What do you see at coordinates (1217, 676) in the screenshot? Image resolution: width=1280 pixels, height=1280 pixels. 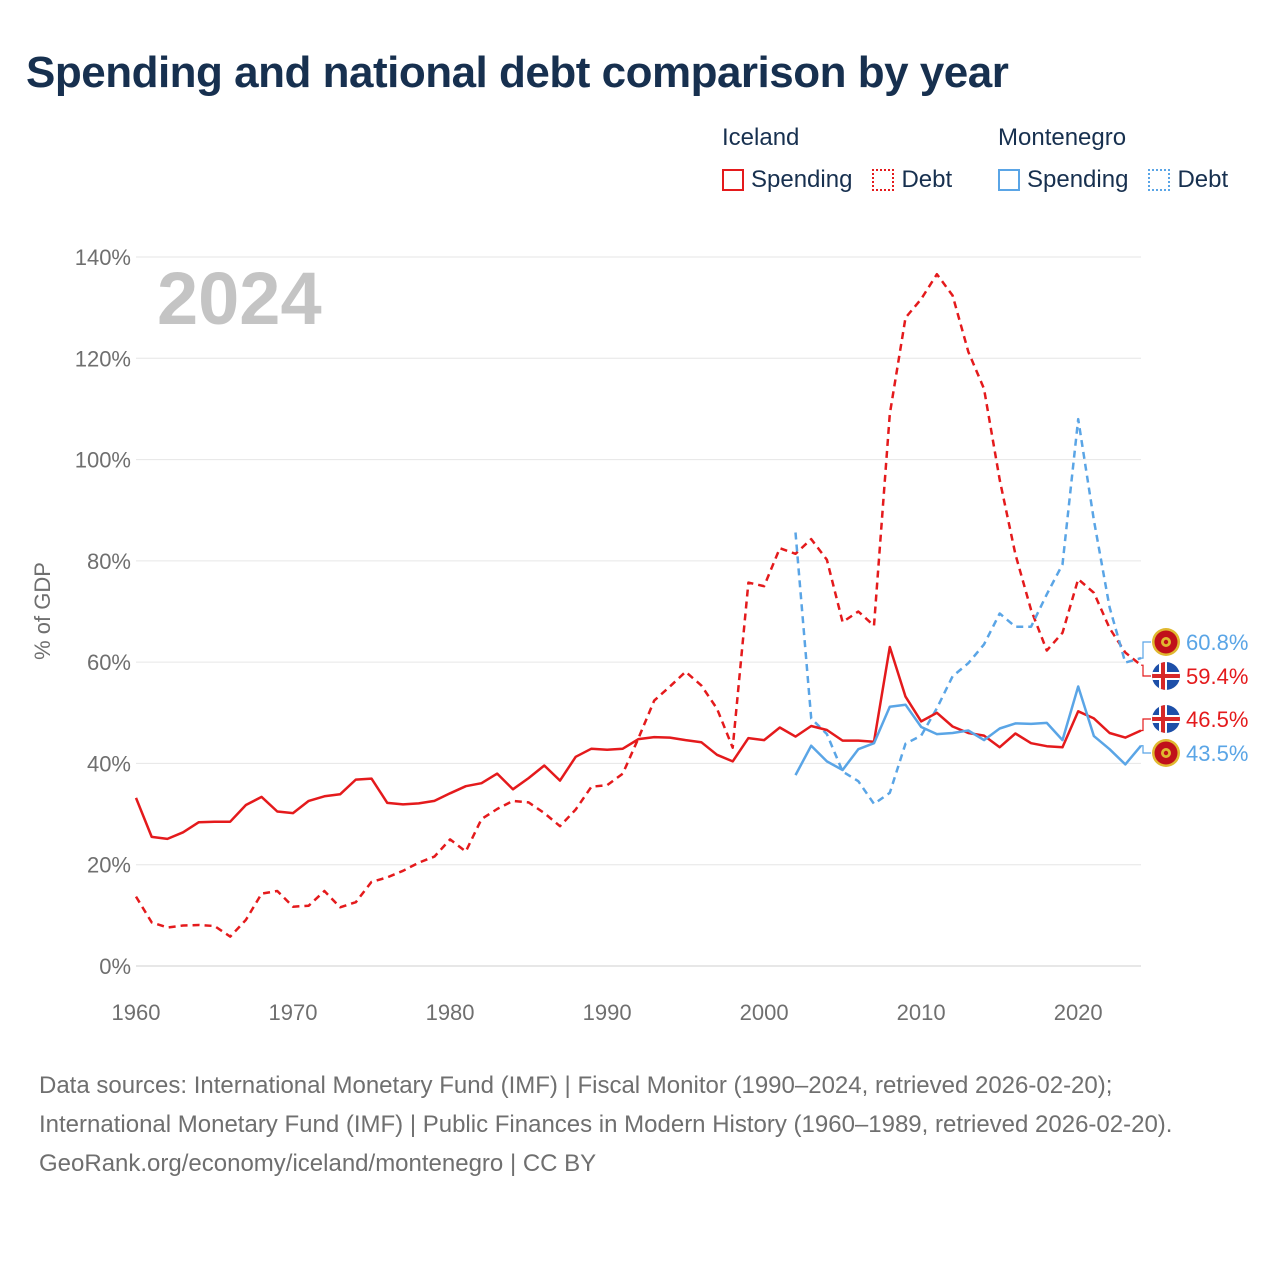 I see `end-value-label: 59.4%` at bounding box center [1217, 676].